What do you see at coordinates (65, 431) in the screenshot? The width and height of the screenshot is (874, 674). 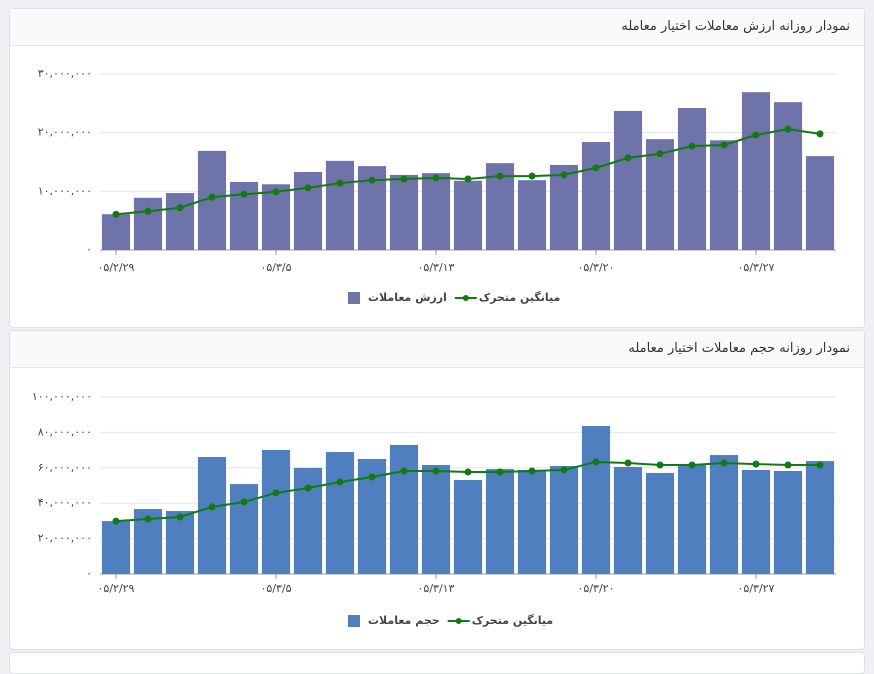 I see `y-tick-label: ۸۰,۰۰۰,۰۰۰` at bounding box center [65, 431].